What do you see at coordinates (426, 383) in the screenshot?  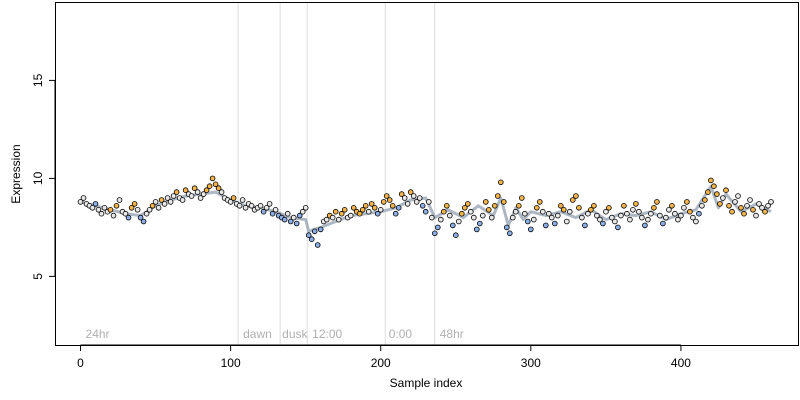 I see `x-axis-label: Sample index` at bounding box center [426, 383].